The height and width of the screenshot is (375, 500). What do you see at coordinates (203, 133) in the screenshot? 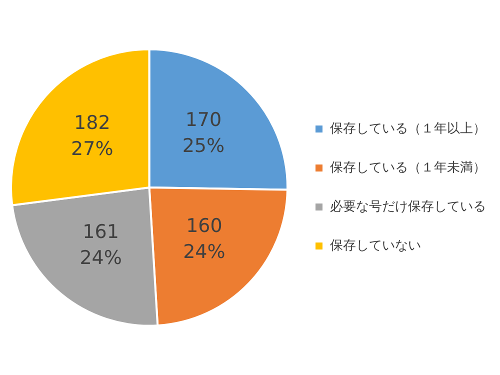
I see `data-label: 170 25%` at bounding box center [203, 133].